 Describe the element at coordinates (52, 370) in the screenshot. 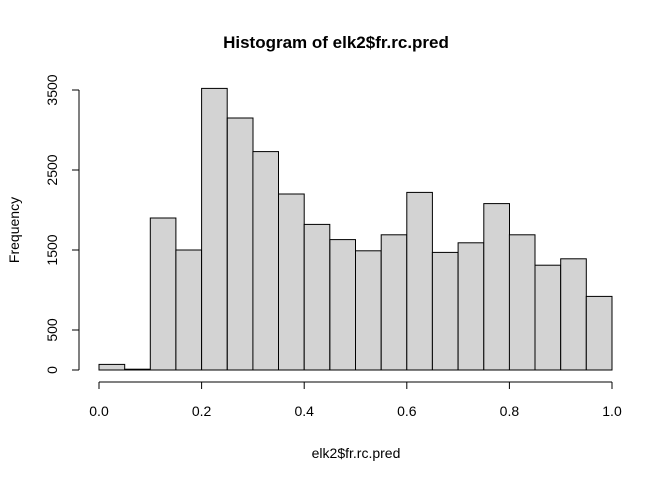

I see `y-tick-label: 0` at that location.